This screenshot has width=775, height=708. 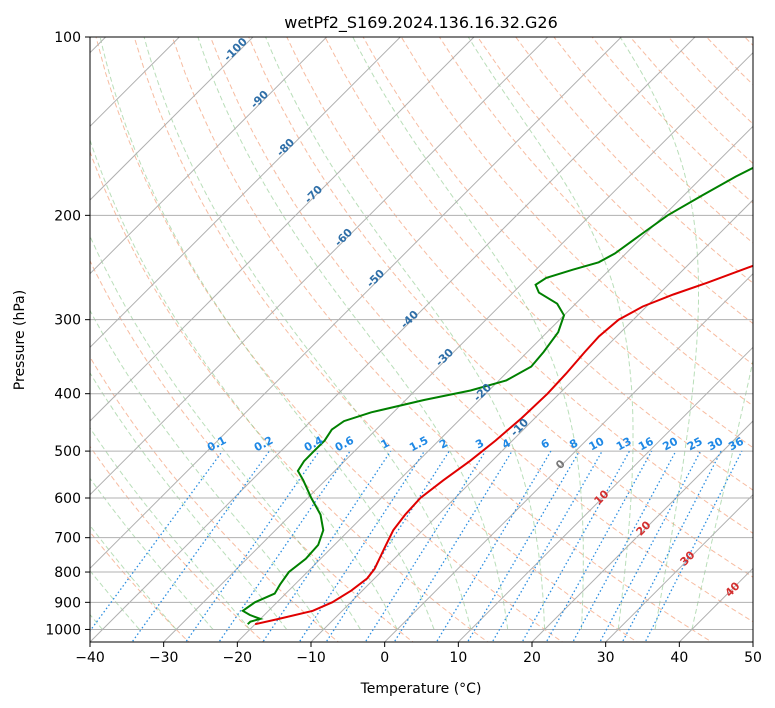 What do you see at coordinates (67, 539) in the screenshot?
I see `y-tick-label: 700` at bounding box center [67, 539].